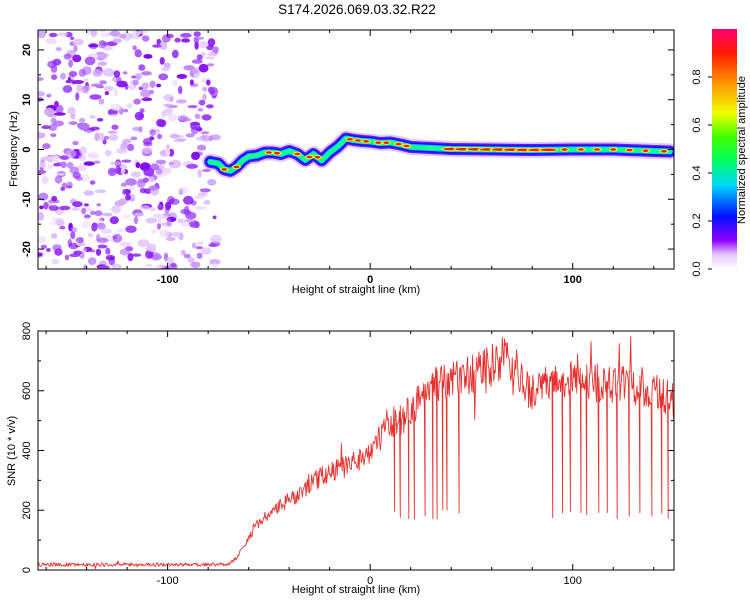 This screenshot has width=750, height=600. What do you see at coordinates (444, 154) in the screenshot?
I see `ridge-hotspots` at bounding box center [444, 154].